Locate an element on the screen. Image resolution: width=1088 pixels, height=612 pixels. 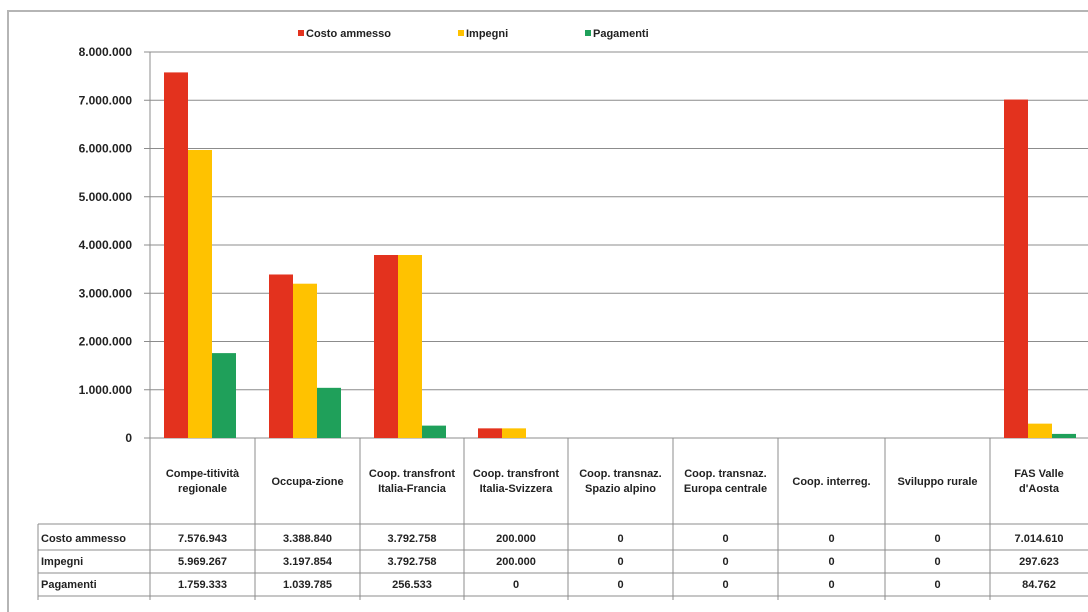
category-label: Coop. transnaz. Europa centrale is located at coordinates (725, 481).